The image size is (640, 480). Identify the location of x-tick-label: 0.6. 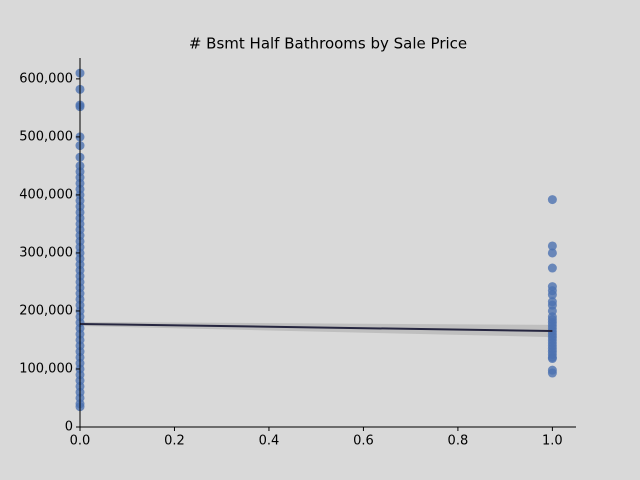
(363, 441).